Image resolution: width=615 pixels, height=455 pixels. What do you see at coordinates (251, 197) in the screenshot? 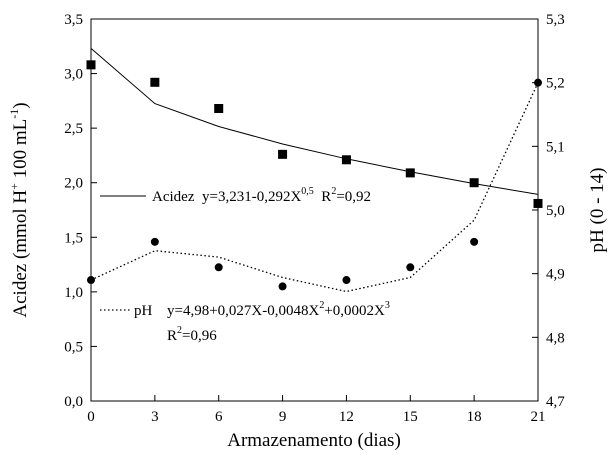
I see `acidez-equation-base: y=3,231-0,292X` at bounding box center [251, 197].